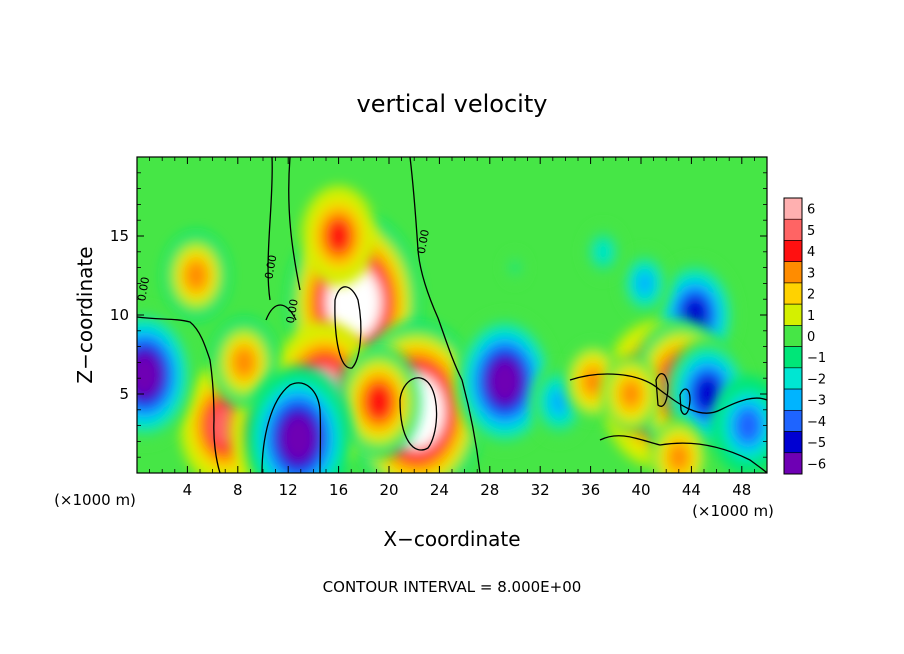 The height and width of the screenshot is (654, 904). Describe the element at coordinates (452, 104) in the screenshot. I see `chart-title: vertical velocity` at that location.